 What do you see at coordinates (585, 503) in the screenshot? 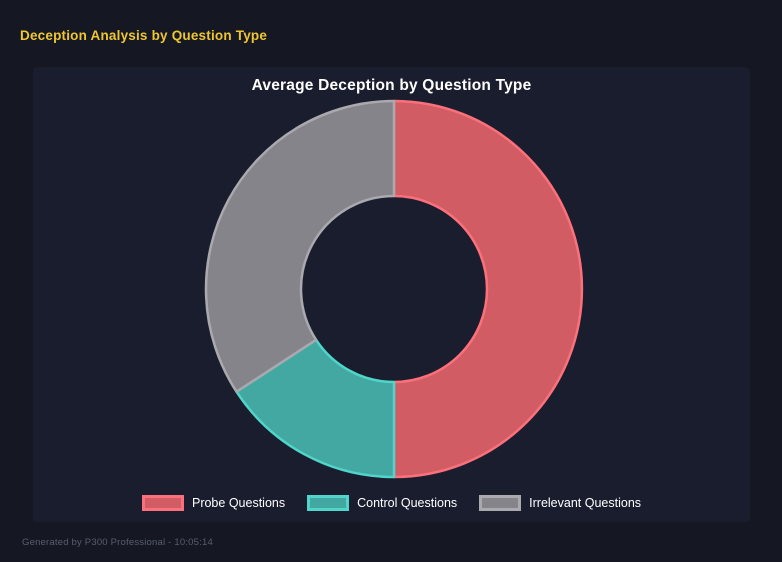
I see `legend-label: Irrelevant Questions` at bounding box center [585, 503].